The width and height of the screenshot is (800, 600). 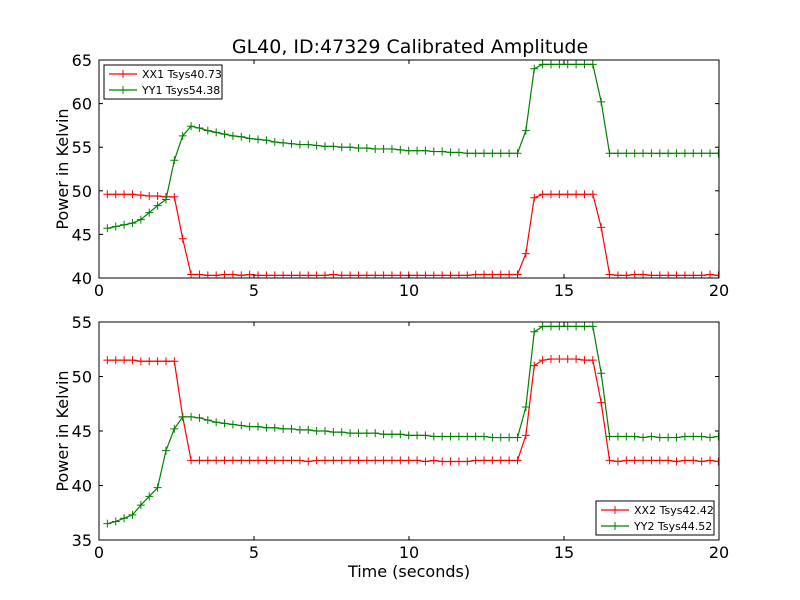 What do you see at coordinates (163, 82) in the screenshot?
I see `legend-box` at bounding box center [163, 82].